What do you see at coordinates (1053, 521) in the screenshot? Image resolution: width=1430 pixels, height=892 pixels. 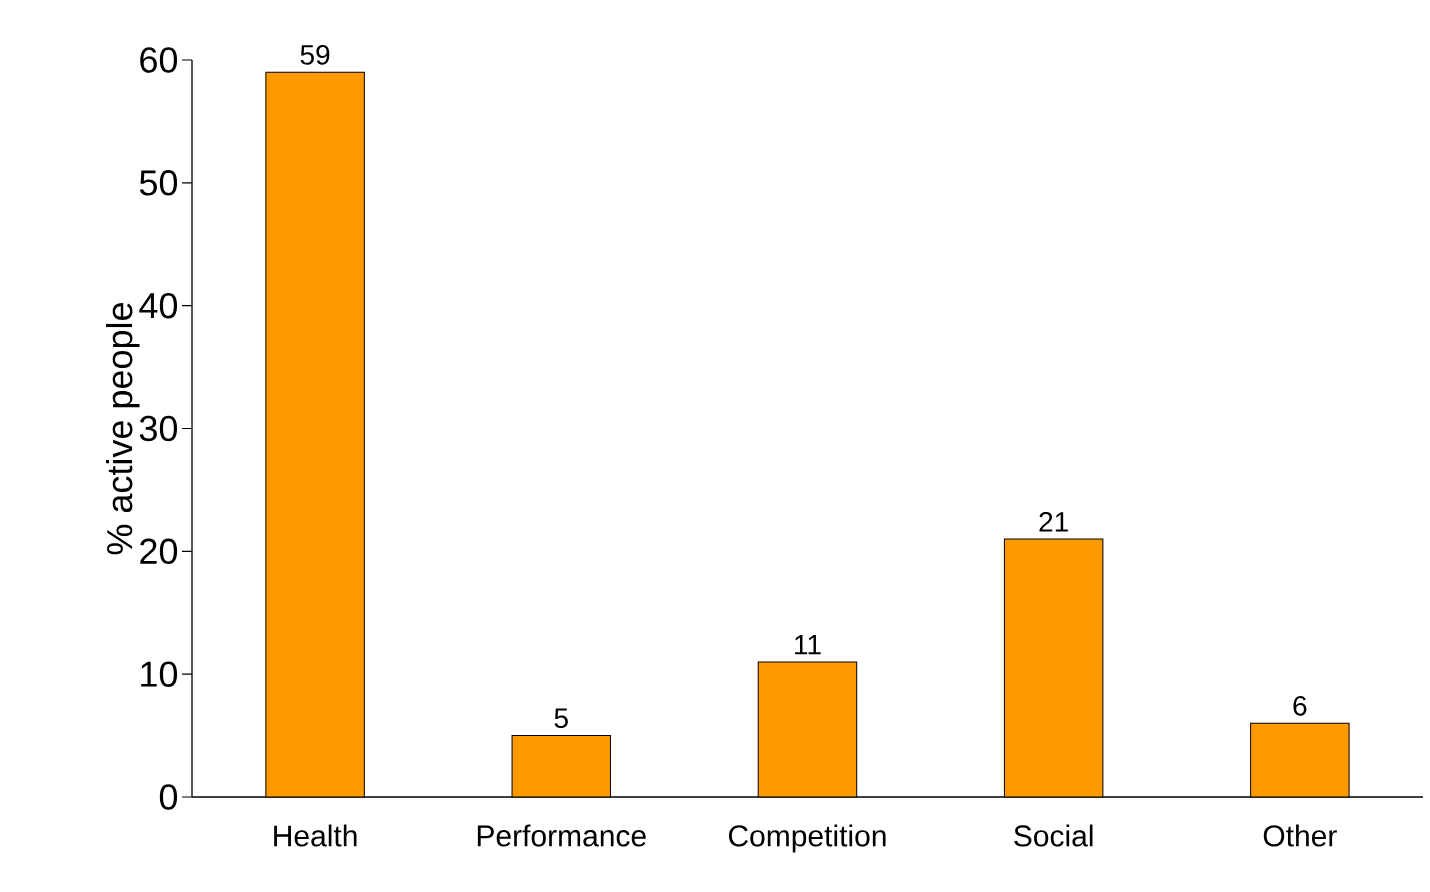 I see `data-label: 21` at bounding box center [1053, 521].